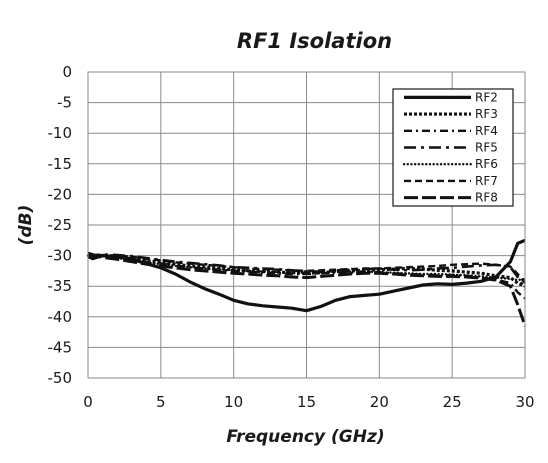  What do you see at coordinates (60, 194) in the screenshot?
I see `y-tick-label: -20` at bounding box center [60, 194].